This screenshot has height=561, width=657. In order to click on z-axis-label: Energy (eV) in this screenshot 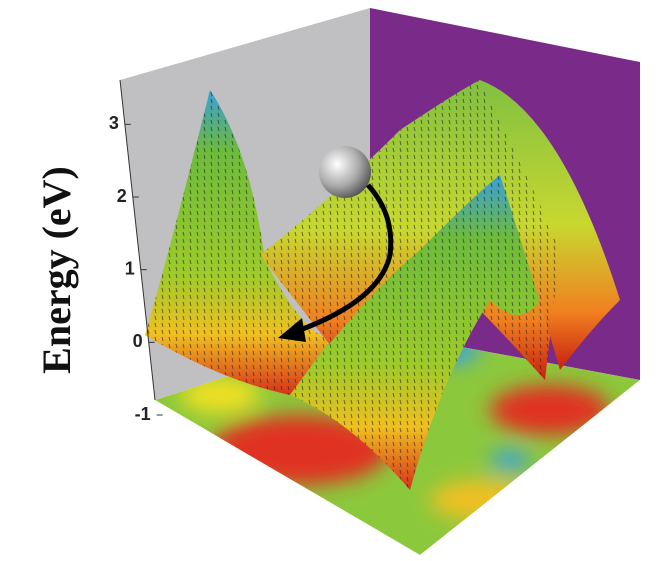, I will do `click(56, 270)`.